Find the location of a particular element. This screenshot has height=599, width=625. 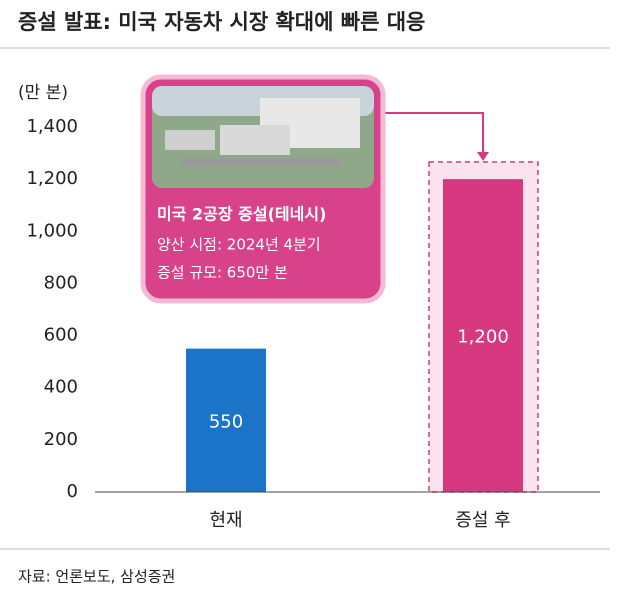

y-tick-label: 0 is located at coordinates (72, 491).